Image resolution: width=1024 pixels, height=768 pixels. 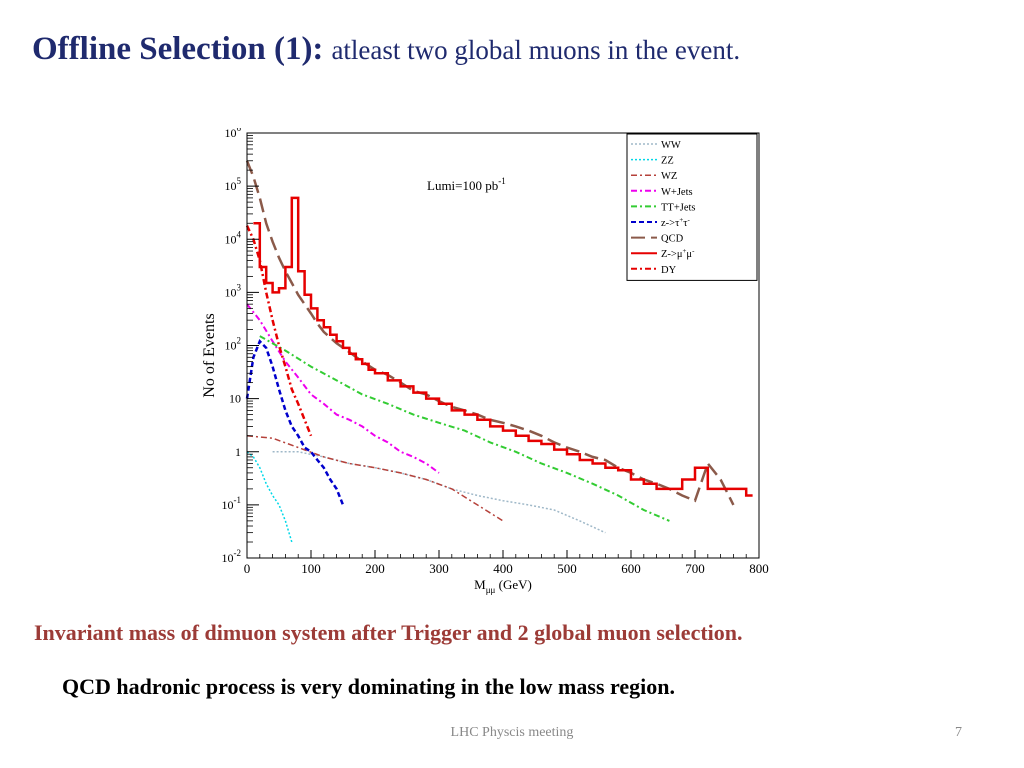 I want to click on x-tick-label: 600, so click(x=631, y=568).